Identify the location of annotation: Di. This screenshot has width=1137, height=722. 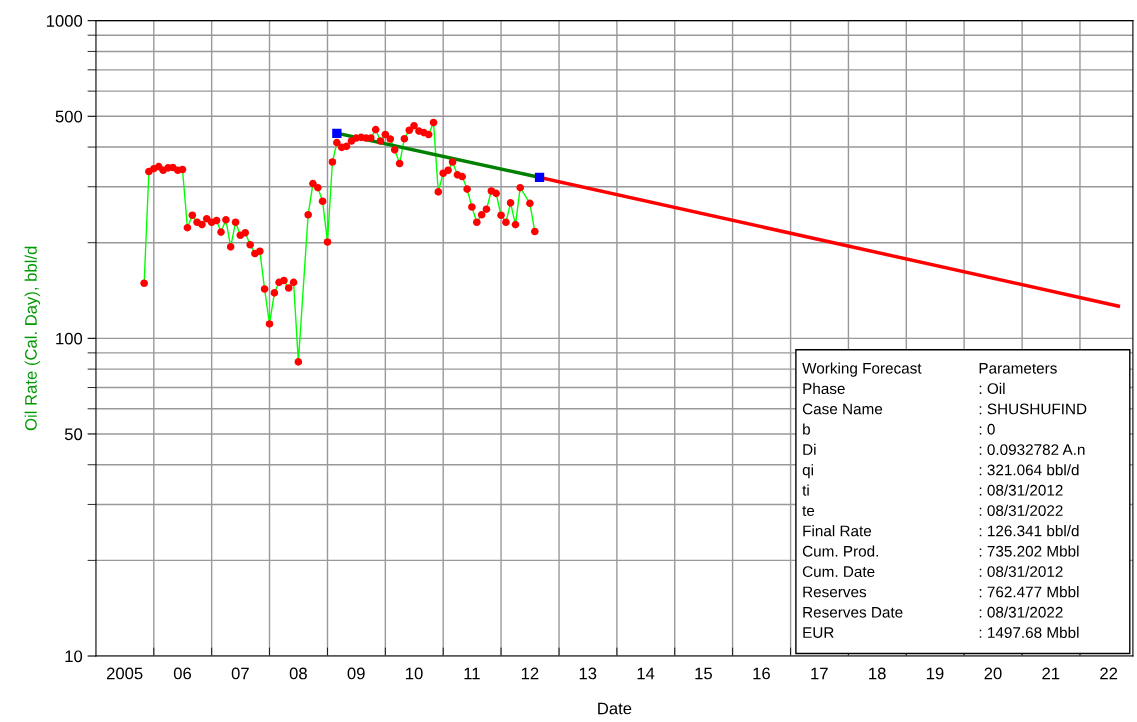
(809, 449).